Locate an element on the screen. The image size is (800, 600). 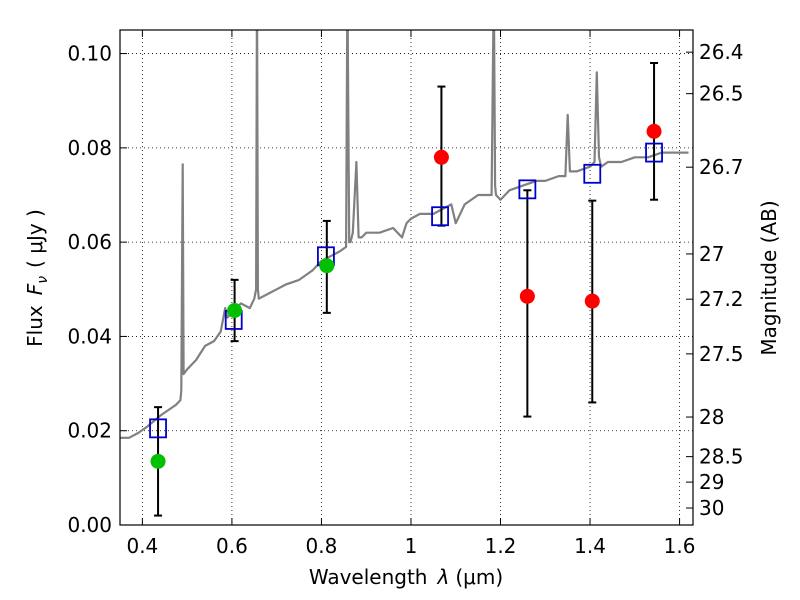
y-tick-label: 0.02 is located at coordinates (89, 431).